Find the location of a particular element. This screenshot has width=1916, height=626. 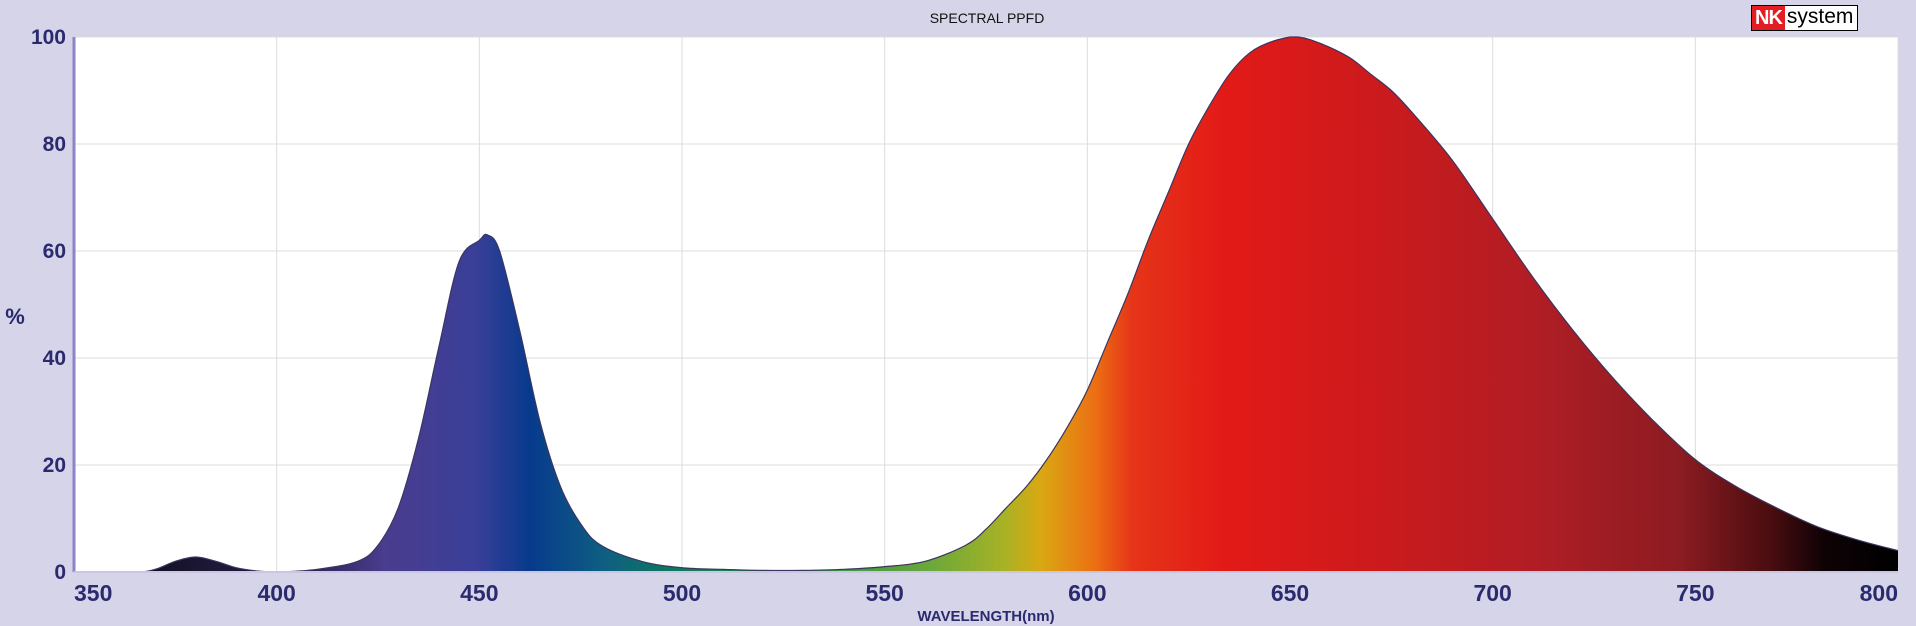

y-tick-label: 100 is located at coordinates (48, 37).